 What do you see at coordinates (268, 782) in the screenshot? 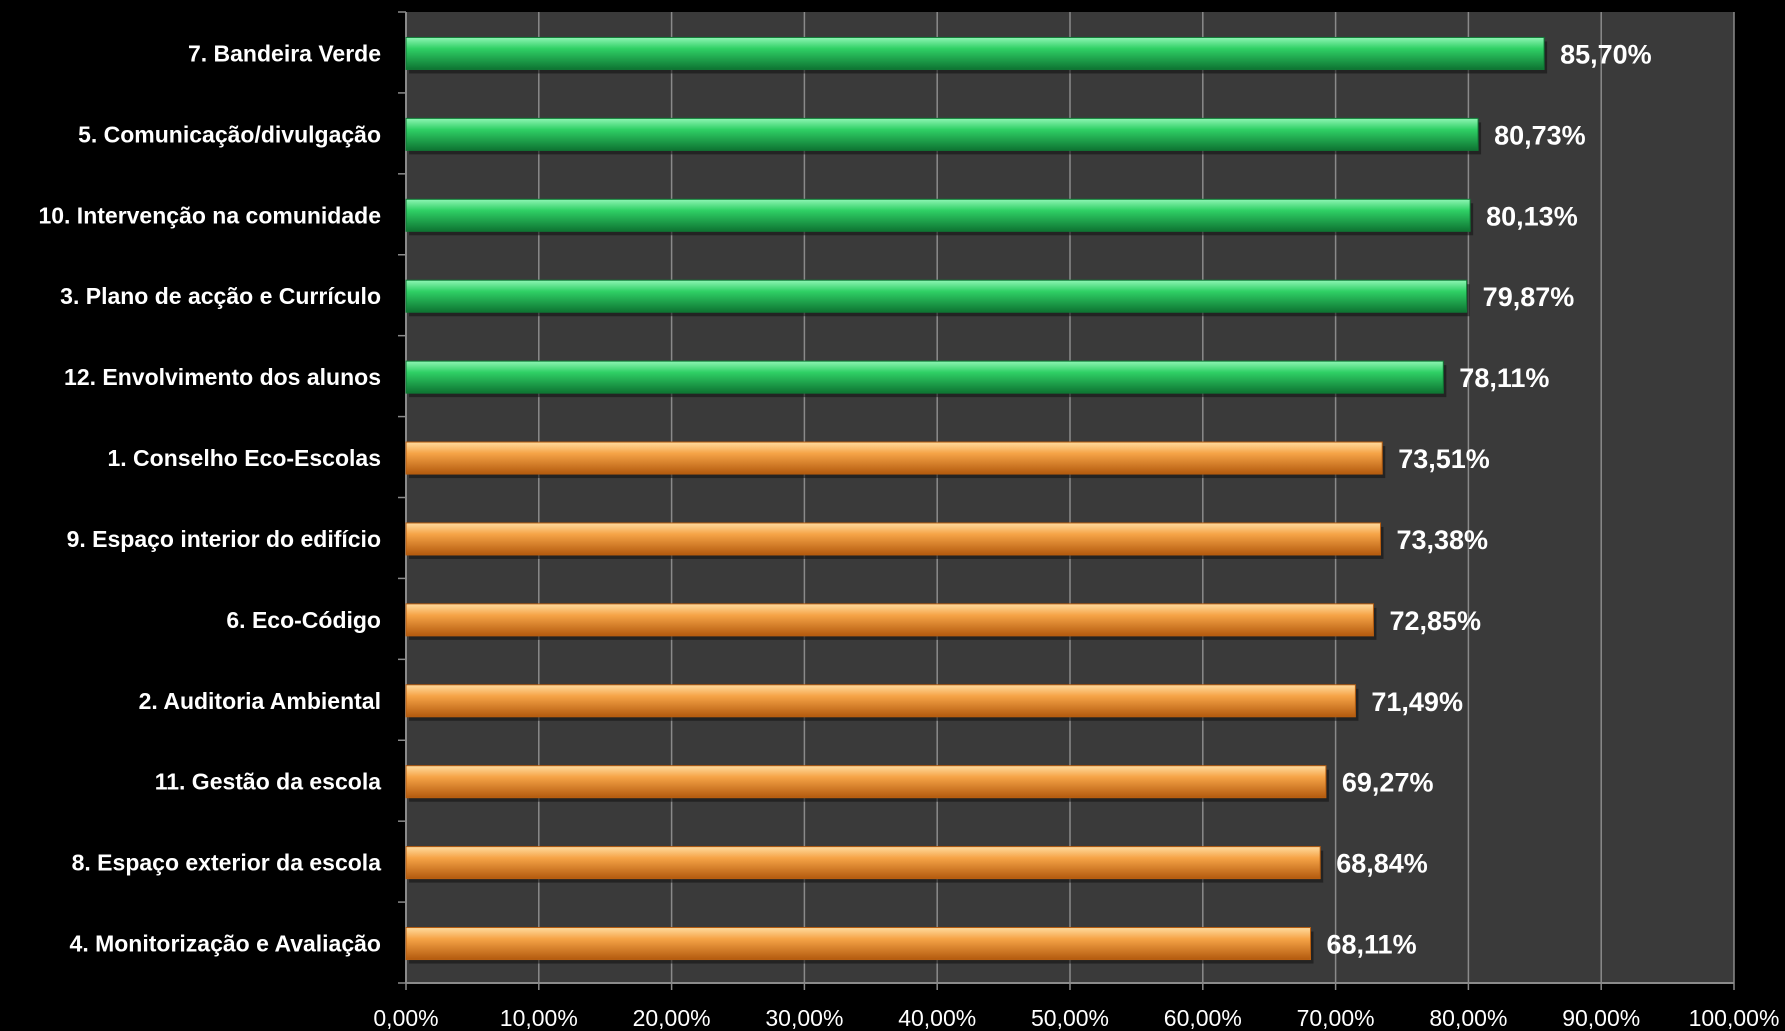
I see `category-label: 11. Gestão da escola` at bounding box center [268, 782].